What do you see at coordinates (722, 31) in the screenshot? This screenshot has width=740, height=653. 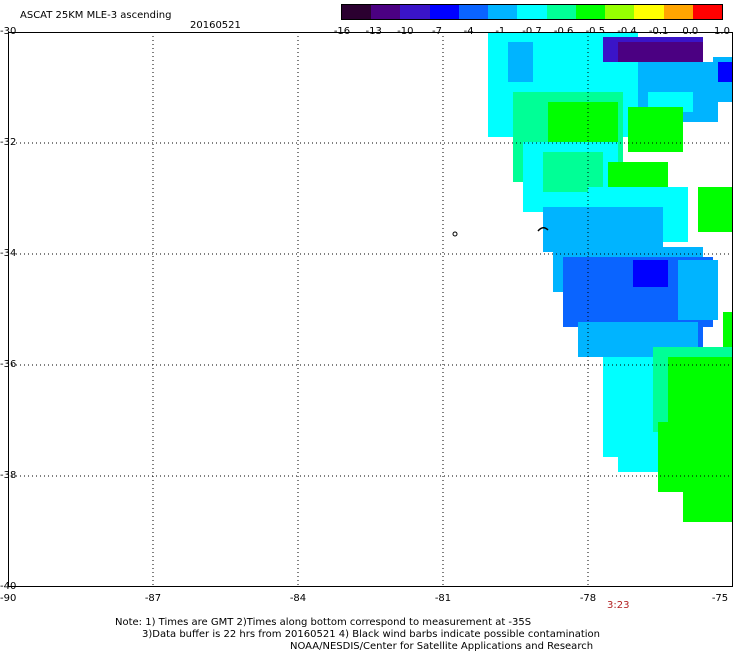 I see `colorbar-tick-label: 1.0` at bounding box center [722, 31].